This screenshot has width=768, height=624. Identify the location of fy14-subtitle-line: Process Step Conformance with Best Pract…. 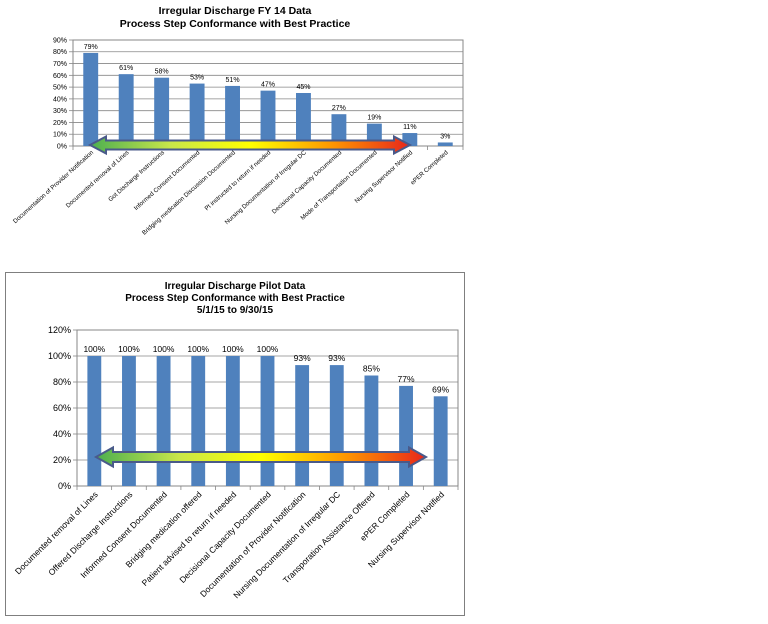
(235, 24).